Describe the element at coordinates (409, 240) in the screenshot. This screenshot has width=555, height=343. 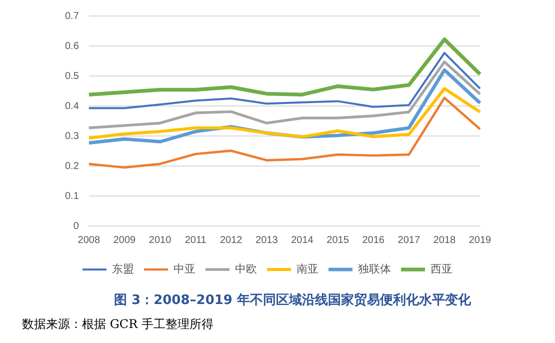
I see `x-tick-label: 2017` at that location.